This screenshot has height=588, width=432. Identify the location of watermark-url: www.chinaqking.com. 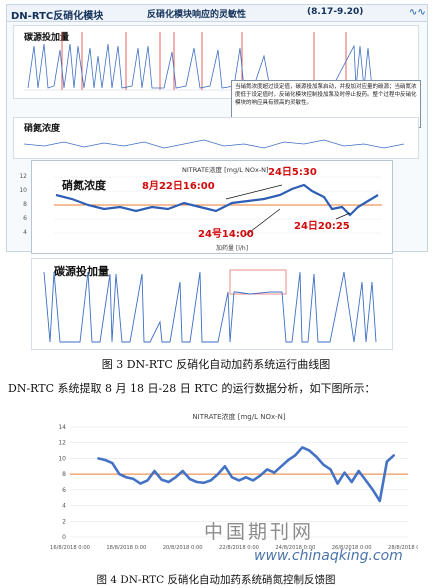
(328, 556).